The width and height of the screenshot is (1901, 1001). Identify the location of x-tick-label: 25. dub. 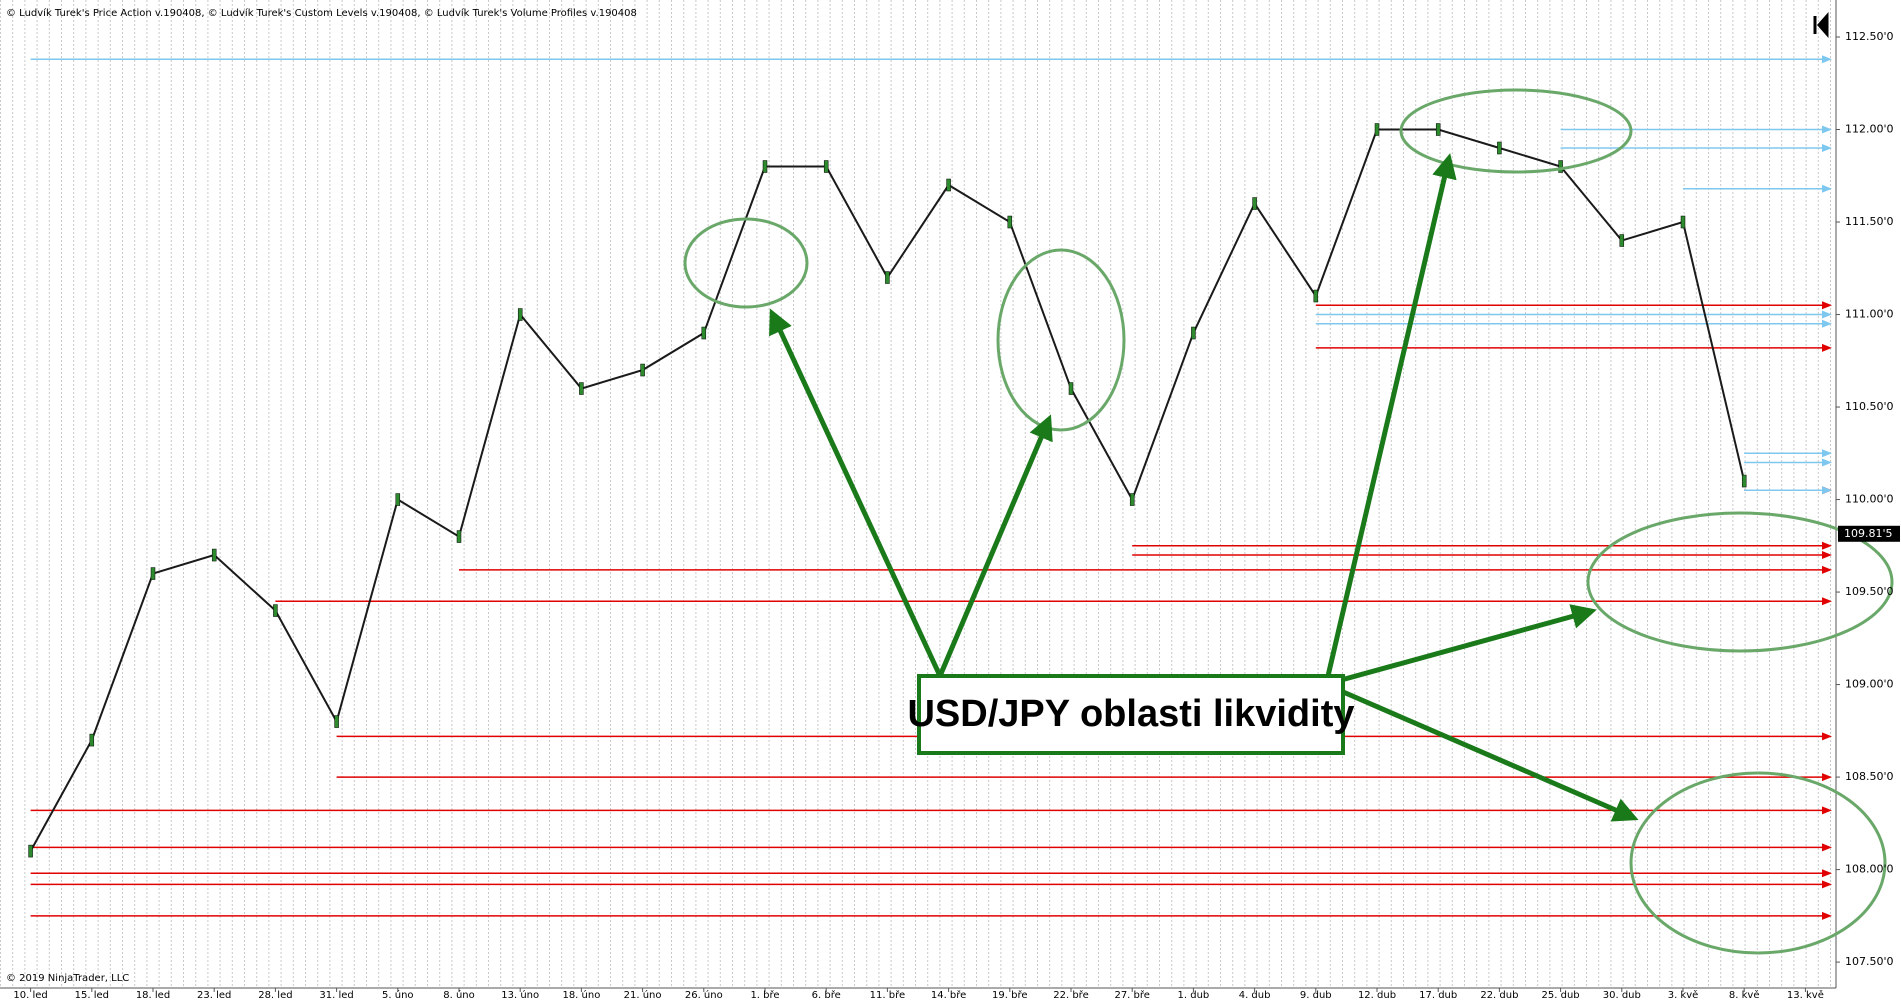
(1561, 995).